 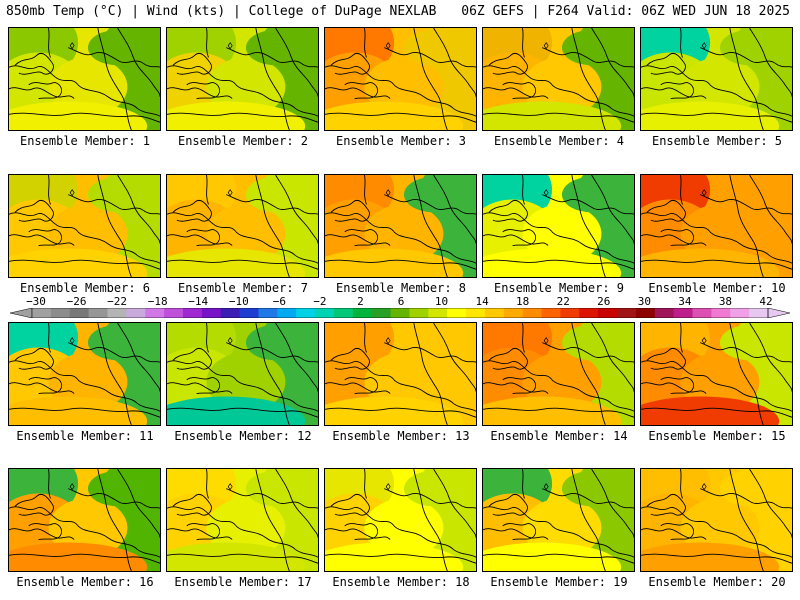 I want to click on colorbar-tick-label: −30, so click(x=36, y=301).